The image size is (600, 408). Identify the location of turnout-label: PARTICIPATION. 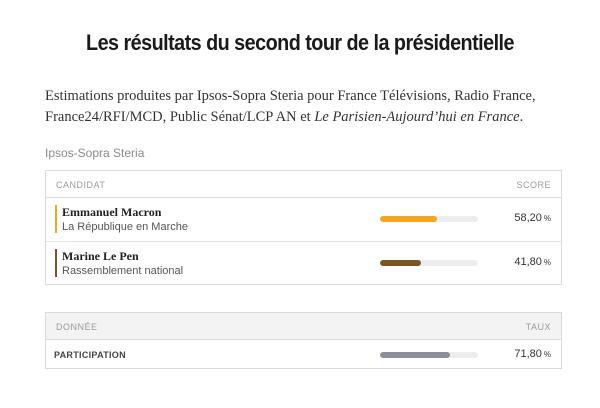
(90, 355).